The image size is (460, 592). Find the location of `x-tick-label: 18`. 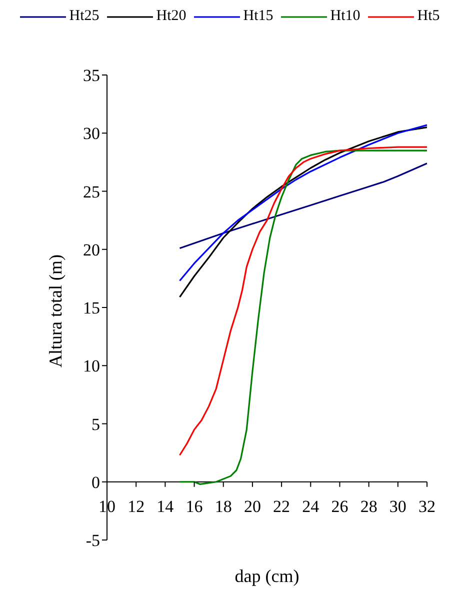

x-tick-label: 18 is located at coordinates (223, 506).